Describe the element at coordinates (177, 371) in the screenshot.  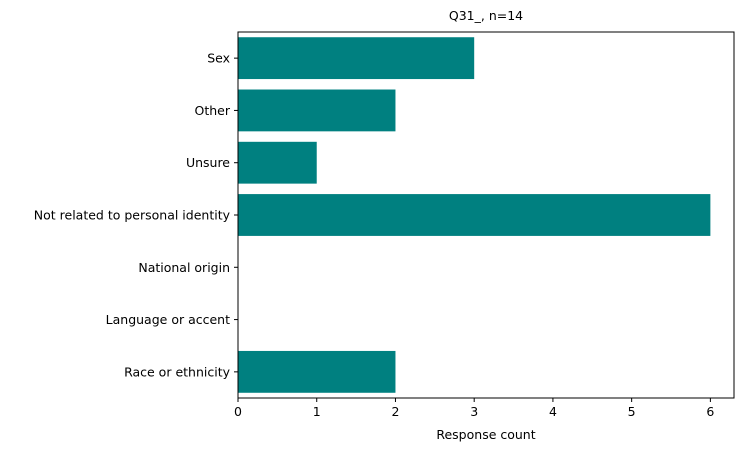
I see `y-tick-label: Race or ethnicity` at that location.